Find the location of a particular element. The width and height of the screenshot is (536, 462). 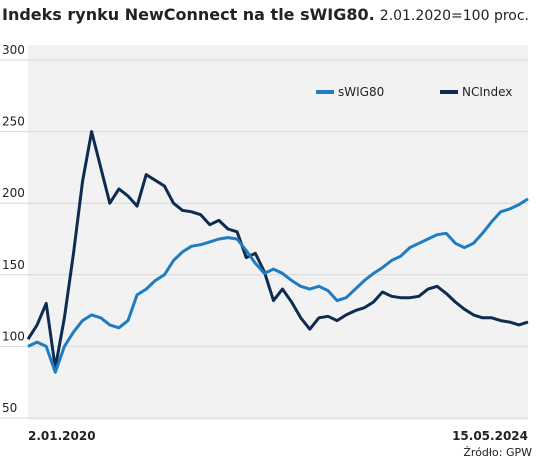

y-tick-label: 250 is located at coordinates (13, 122).